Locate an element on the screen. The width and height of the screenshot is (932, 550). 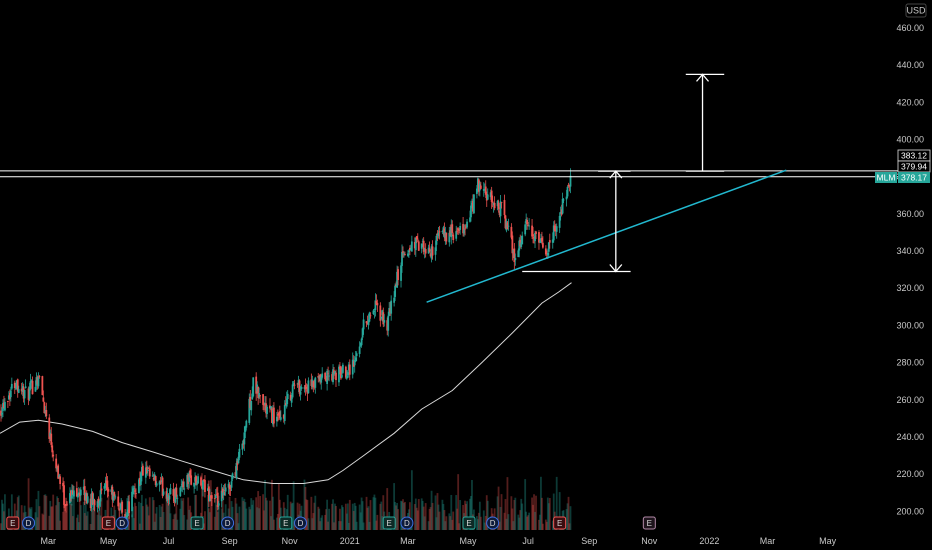
trendline is located at coordinates (606, 236).